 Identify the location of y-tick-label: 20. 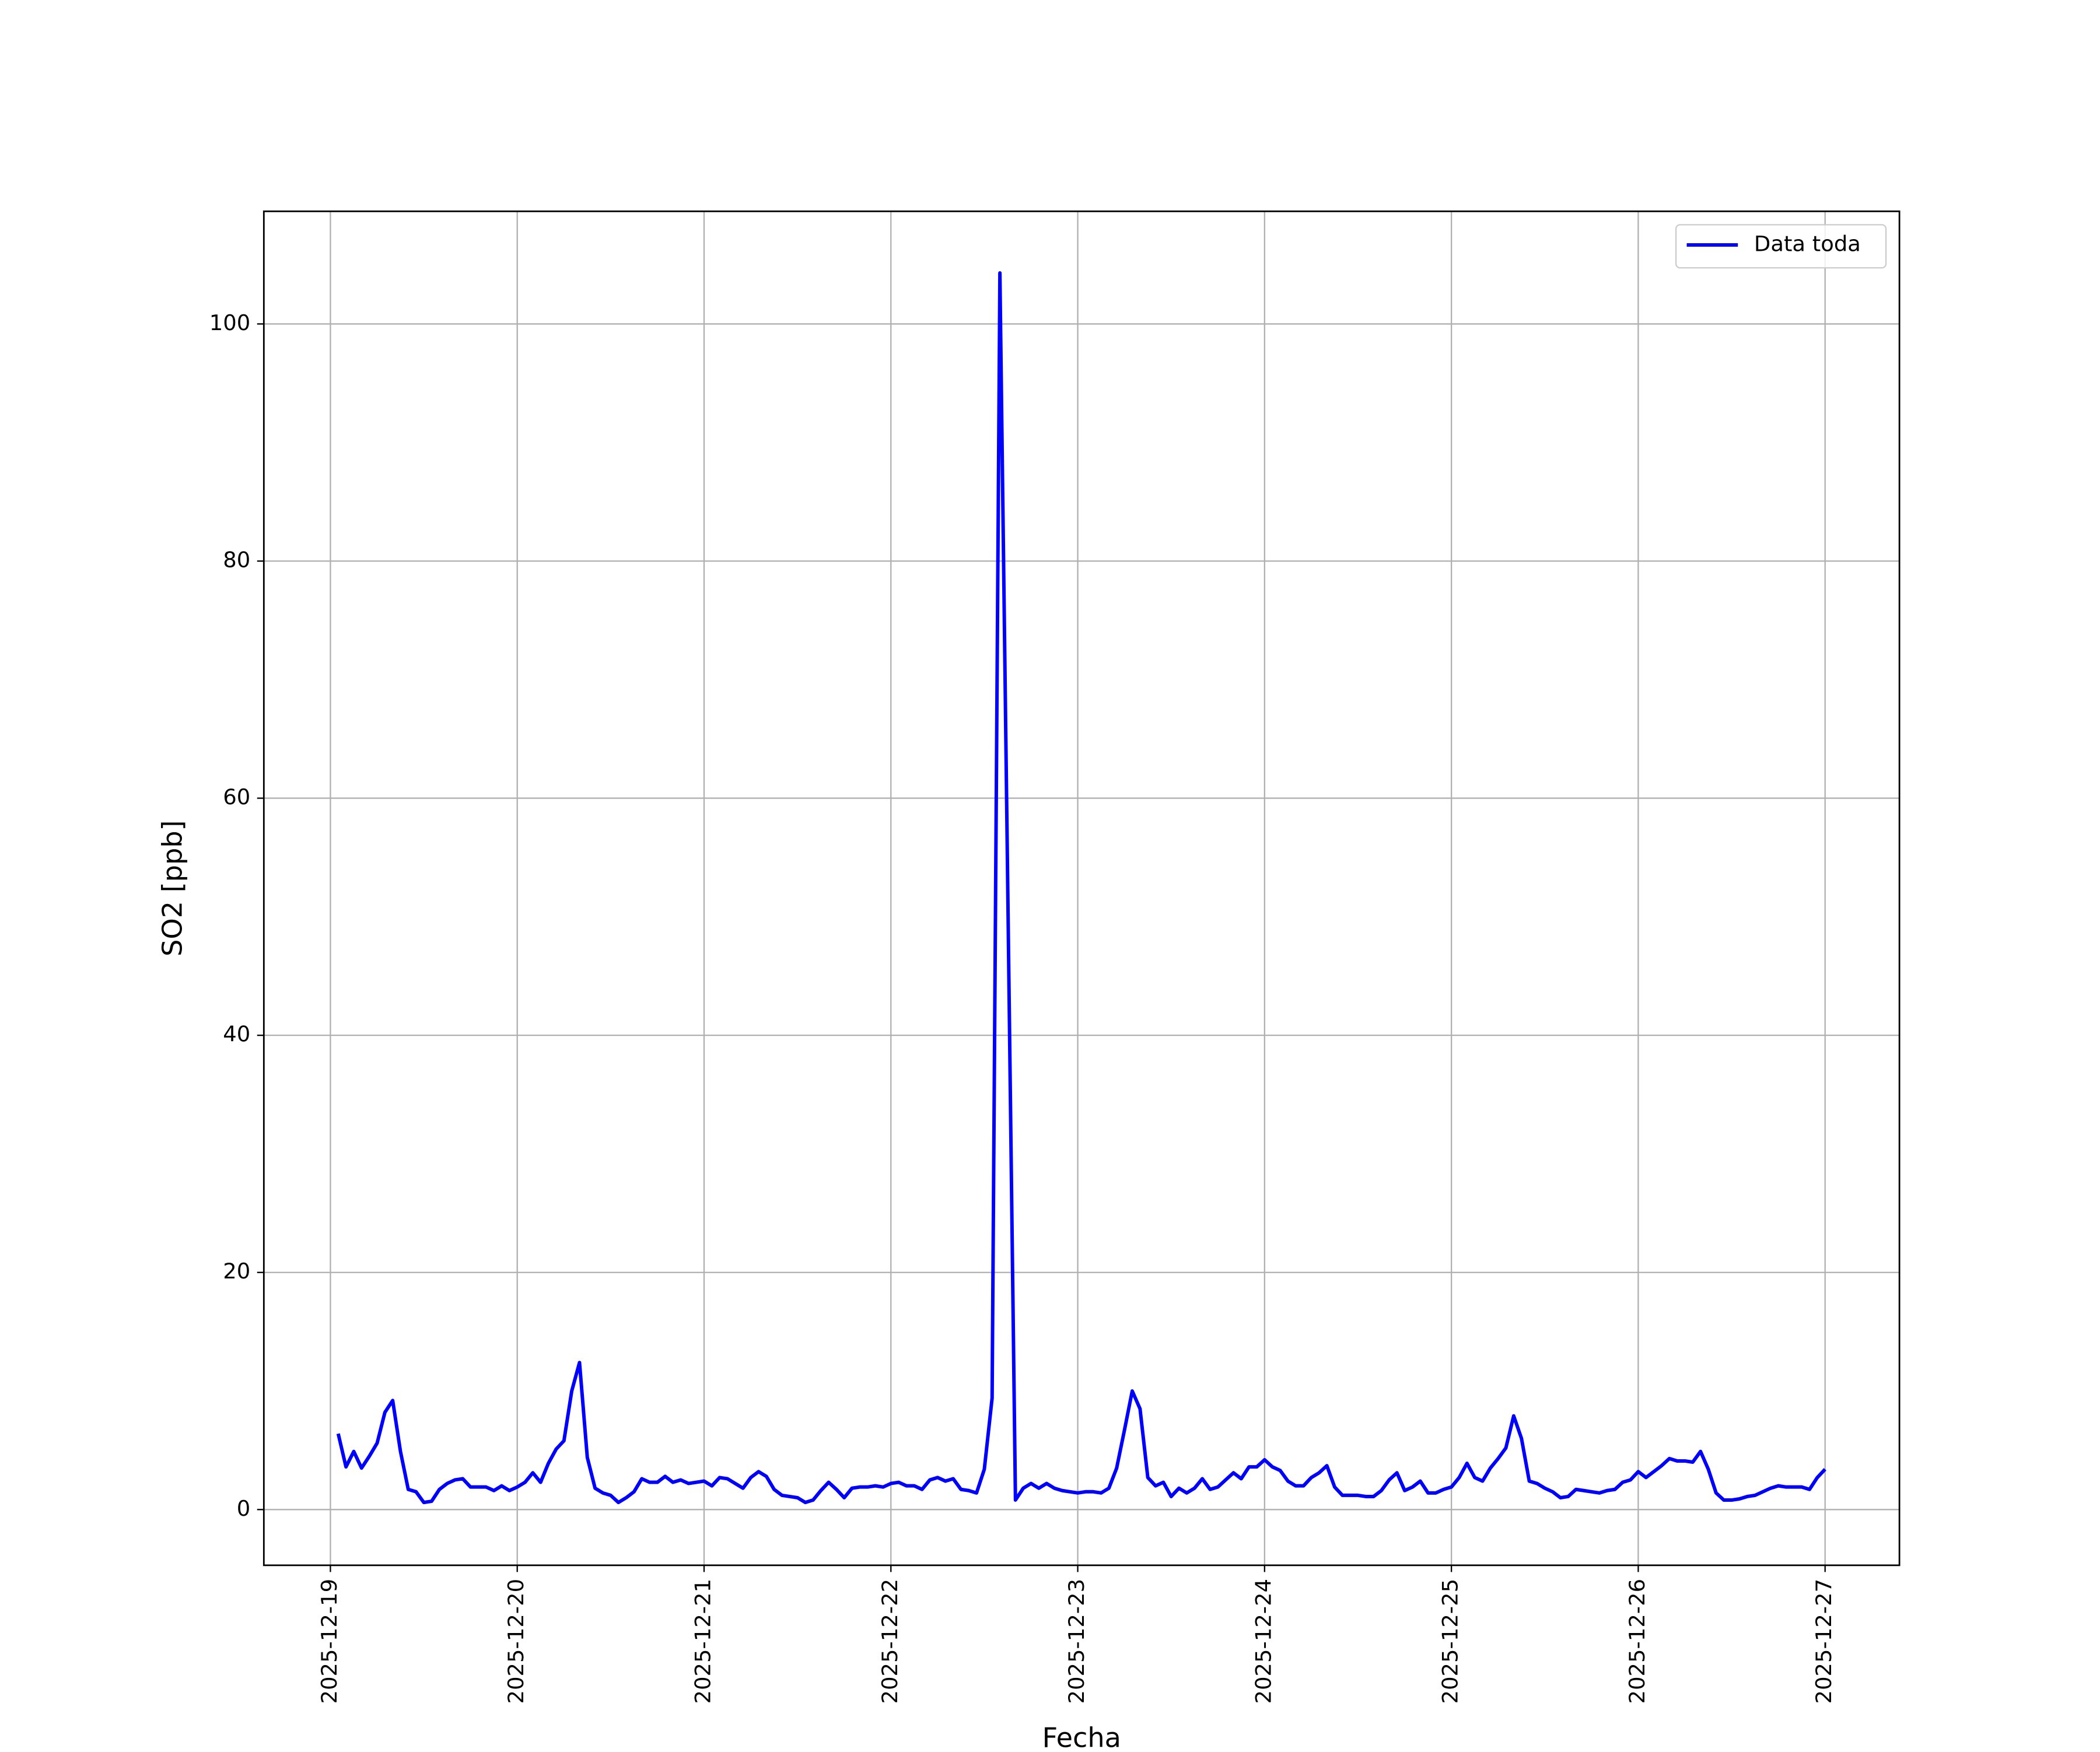
(236, 1271).